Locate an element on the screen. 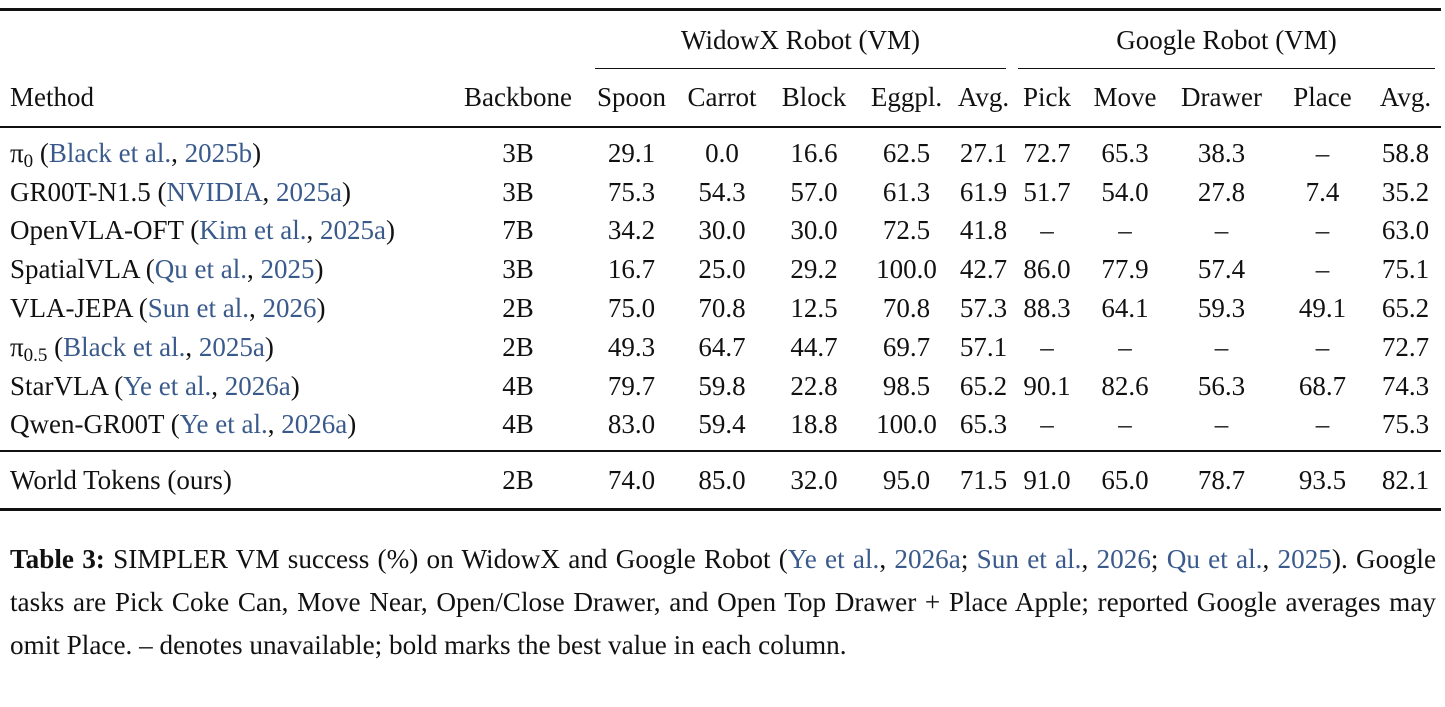 This screenshot has height=707, width=1445. value-cell: 79.7 is located at coordinates (631, 385).